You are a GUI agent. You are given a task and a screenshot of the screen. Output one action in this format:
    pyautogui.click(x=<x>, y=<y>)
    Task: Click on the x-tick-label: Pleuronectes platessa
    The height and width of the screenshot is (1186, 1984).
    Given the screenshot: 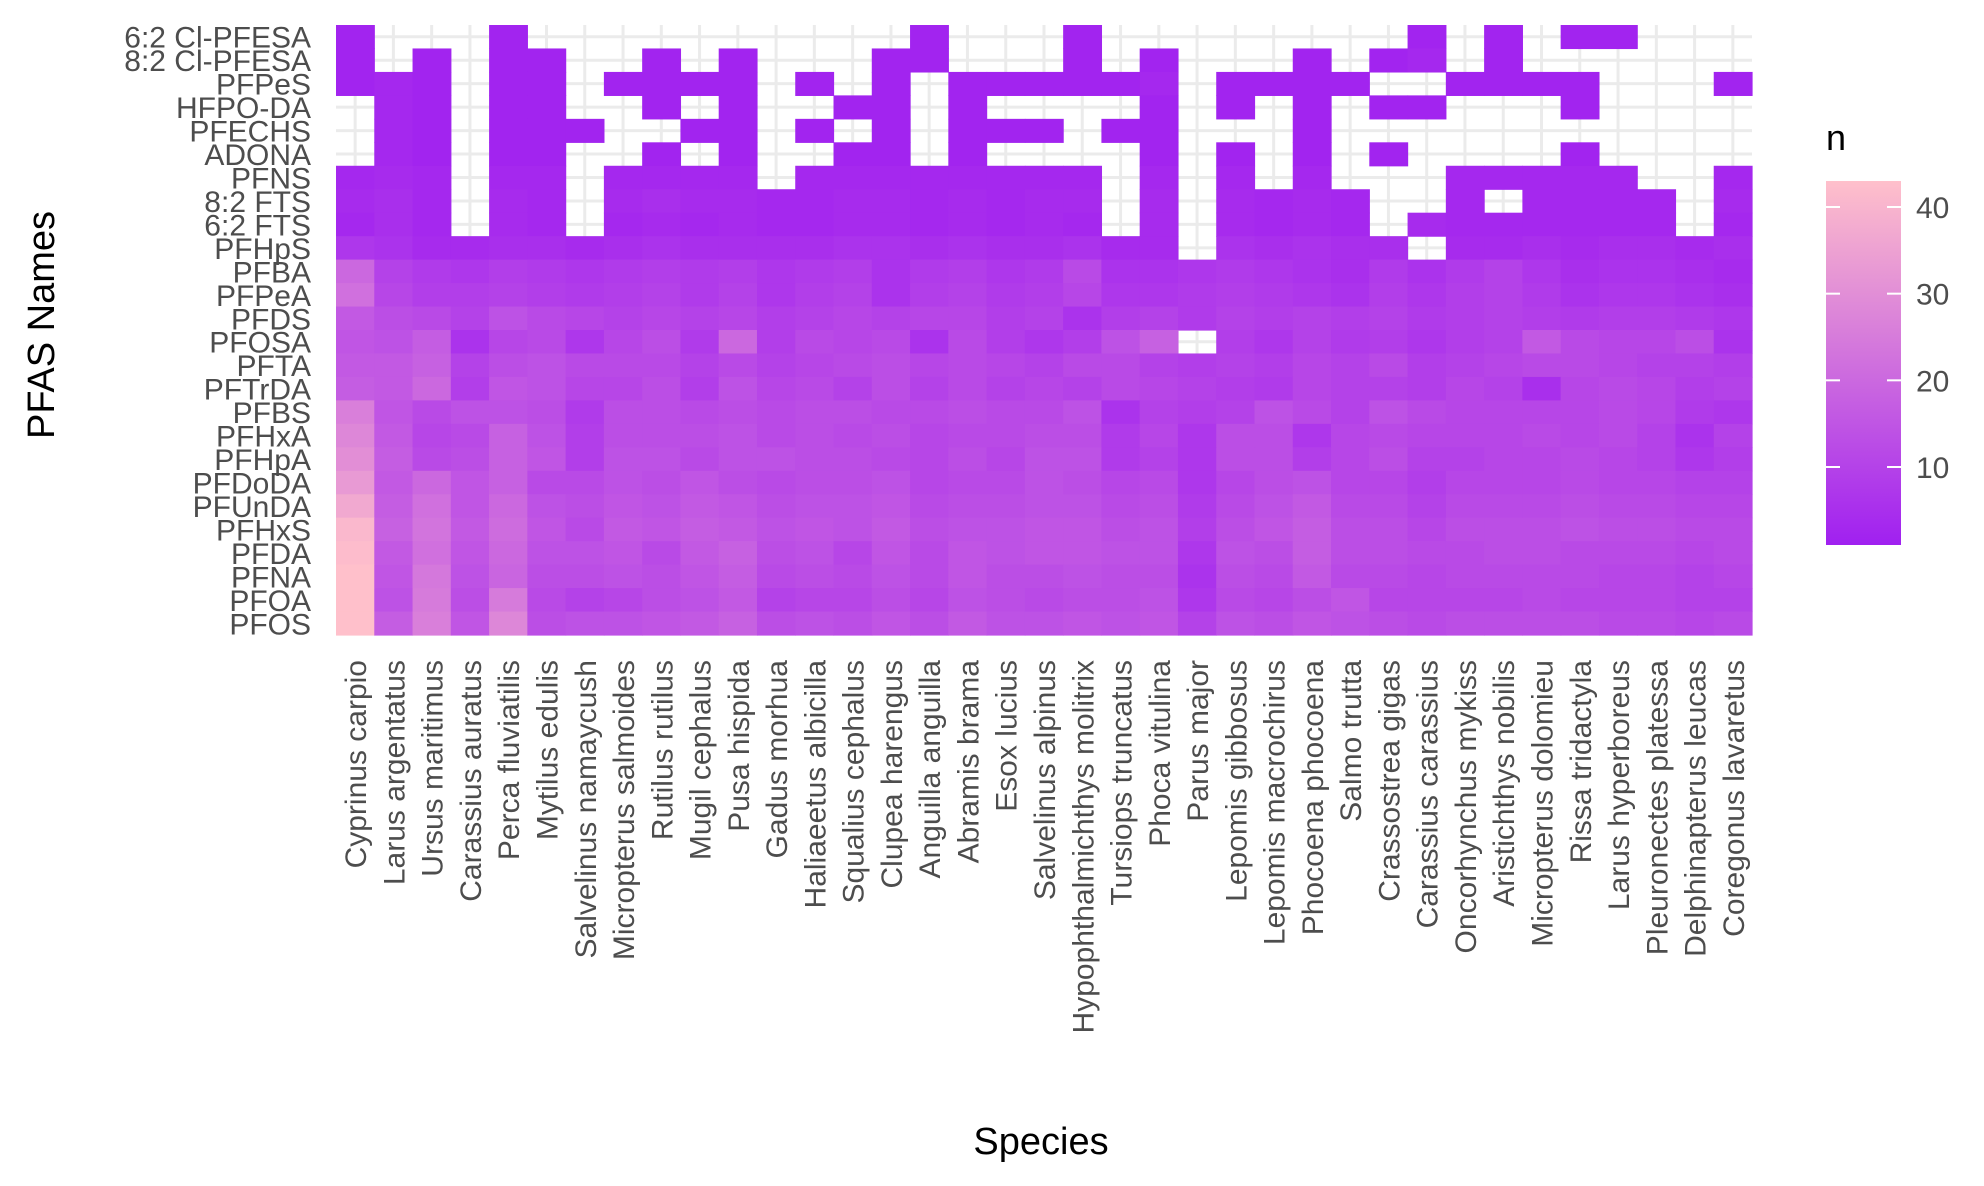 What is the action you would take?
    pyautogui.click(x=1657, y=807)
    